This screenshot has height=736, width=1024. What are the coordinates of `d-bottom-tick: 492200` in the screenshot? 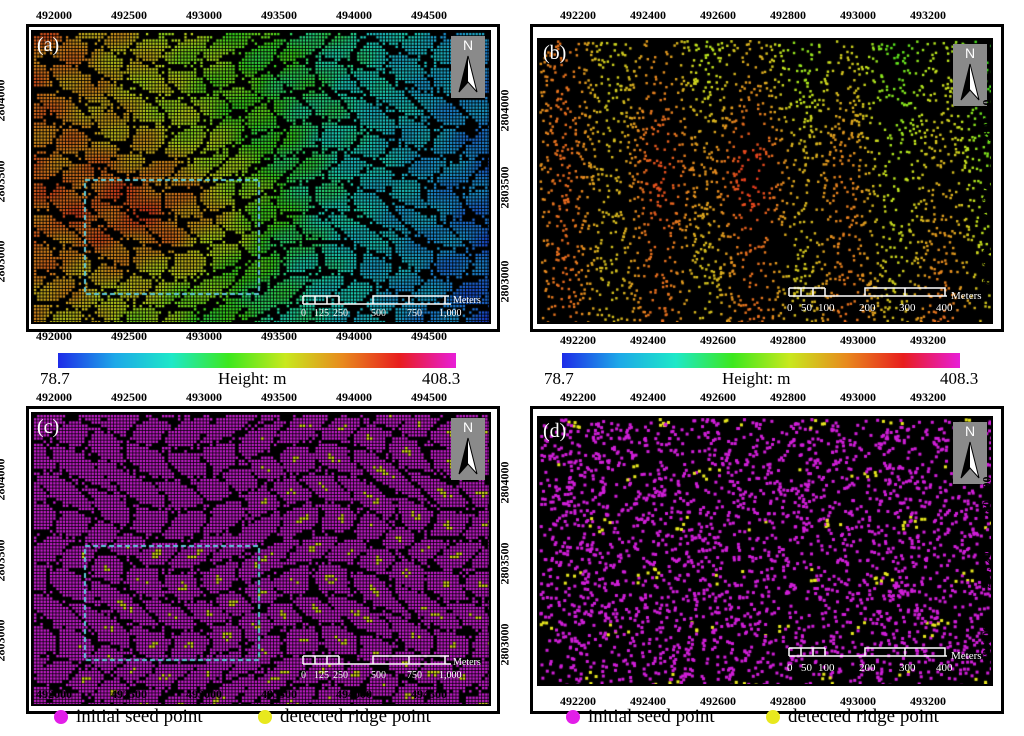 It's located at (578, 701).